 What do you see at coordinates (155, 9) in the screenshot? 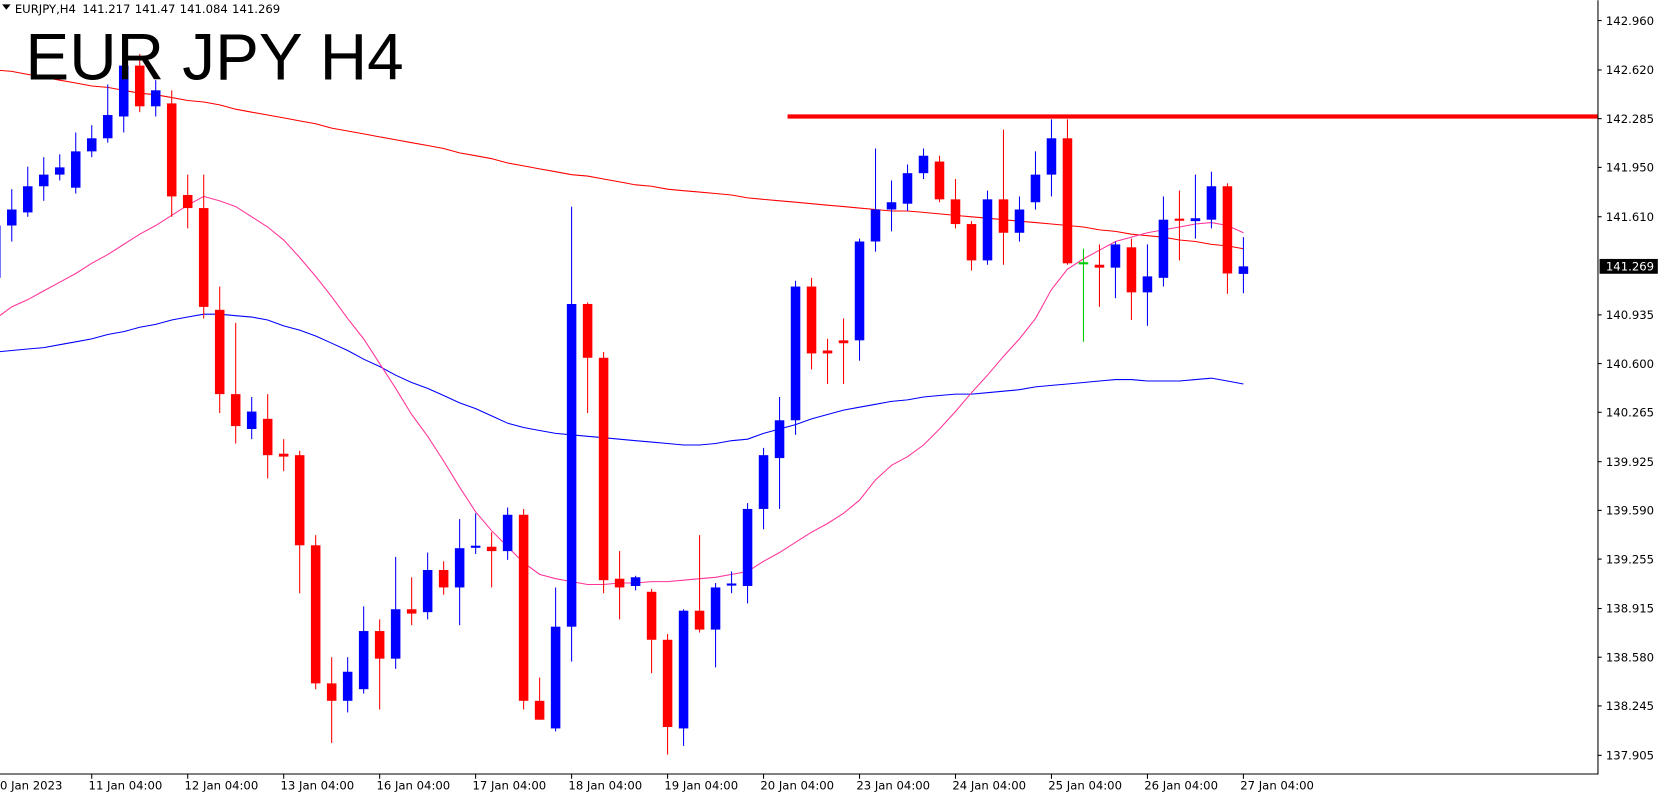
I see `header-high: 141.47` at bounding box center [155, 9].